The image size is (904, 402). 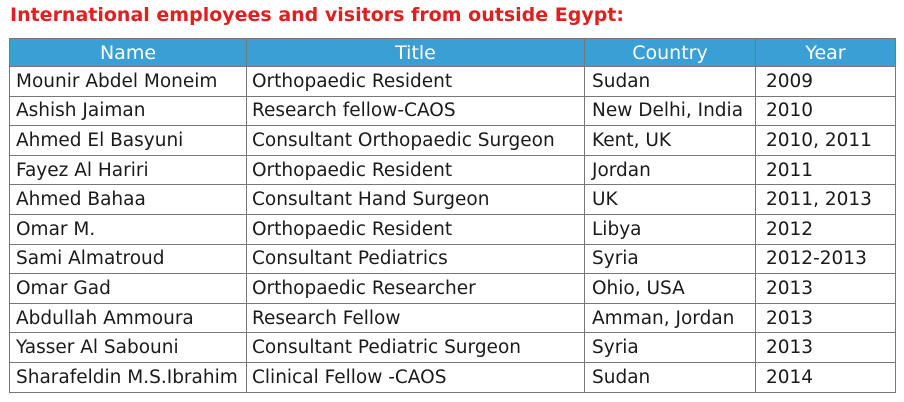 I want to click on cell-title: Consultant Orthopaedic Surgeon, so click(x=415, y=140).